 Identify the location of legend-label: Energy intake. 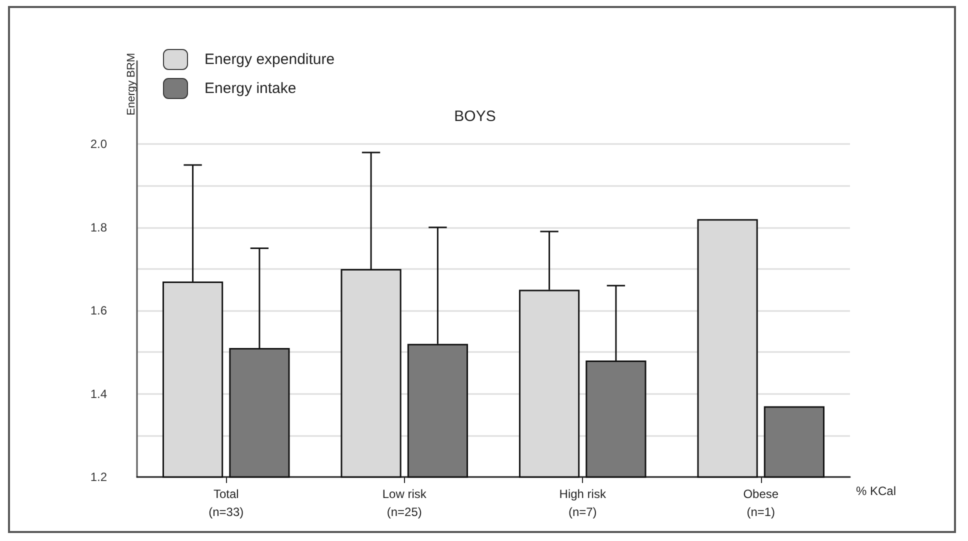
(250, 88).